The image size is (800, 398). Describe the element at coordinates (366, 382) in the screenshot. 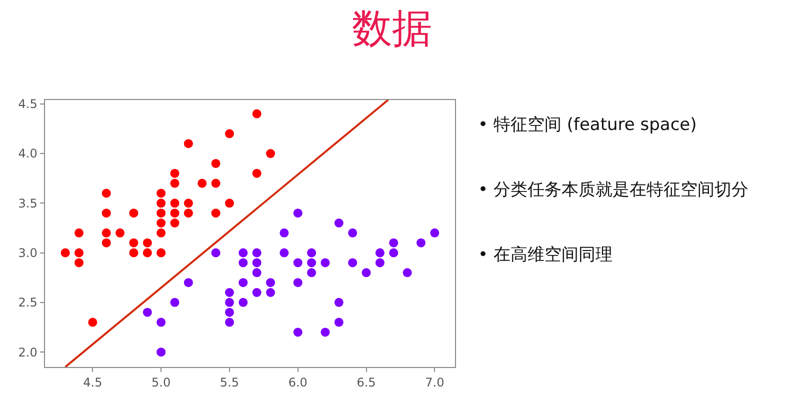

I see `x-tick-label: 6.5` at that location.